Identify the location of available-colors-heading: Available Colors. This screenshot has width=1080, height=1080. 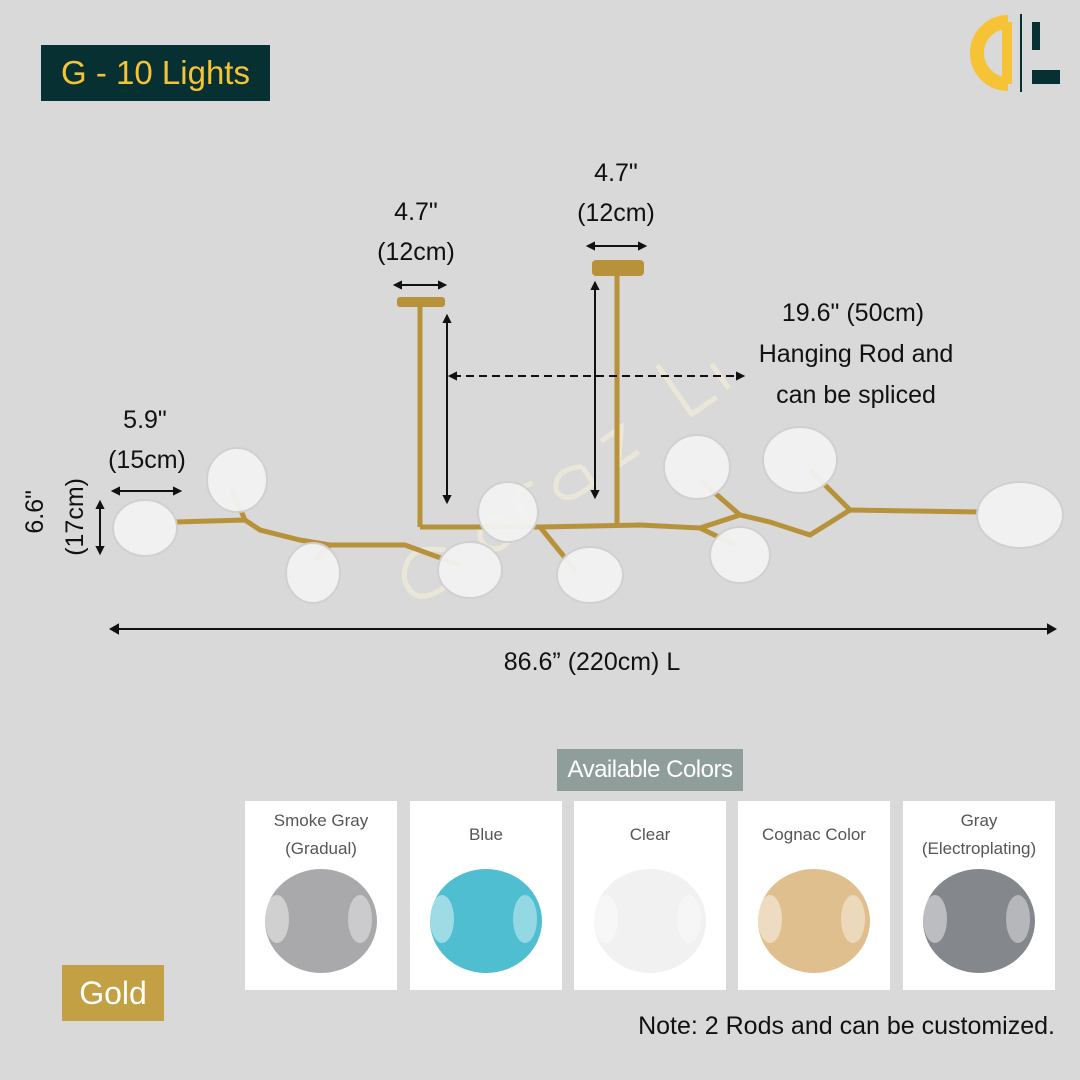
(650, 770).